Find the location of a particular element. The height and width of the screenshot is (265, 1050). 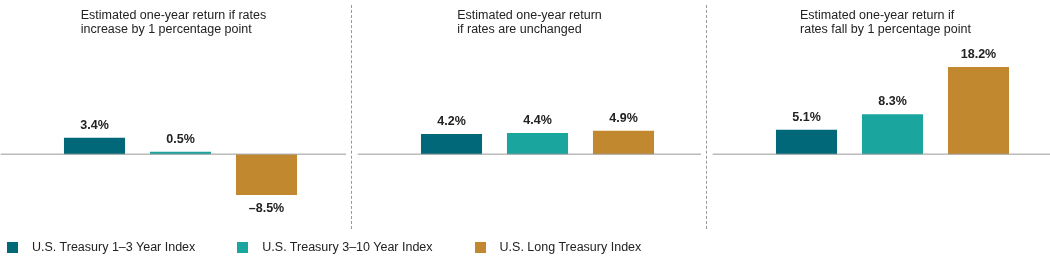

data-label: 5.1% is located at coordinates (806, 116).